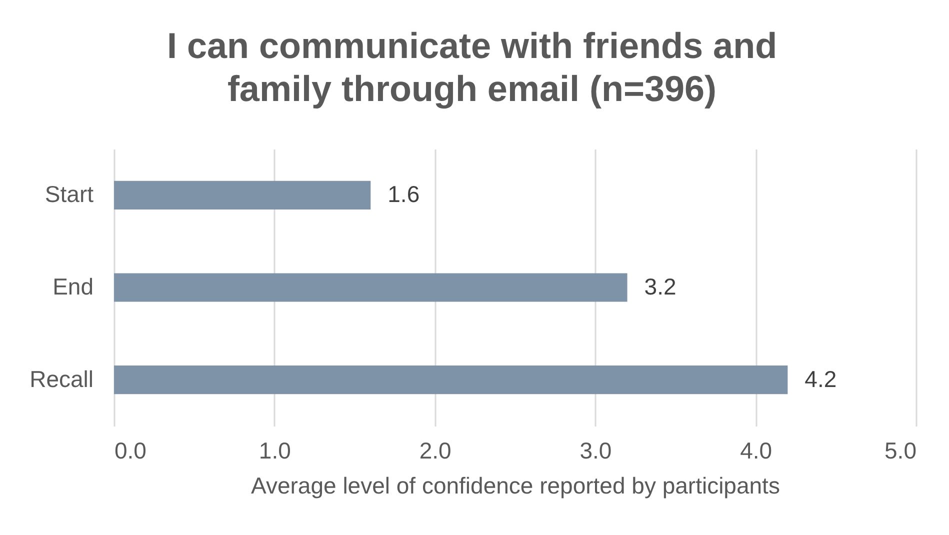 This screenshot has height=535, width=949. I want to click on x-tick-label: 1.0, so click(274, 451).